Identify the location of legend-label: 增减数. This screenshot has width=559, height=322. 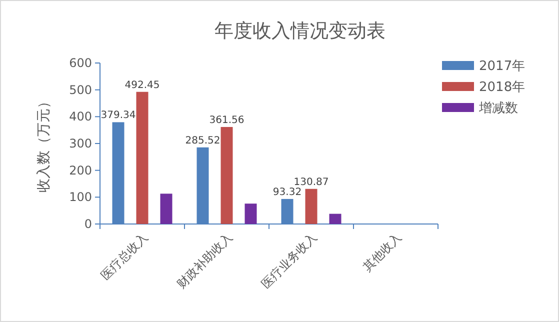
(498, 108).